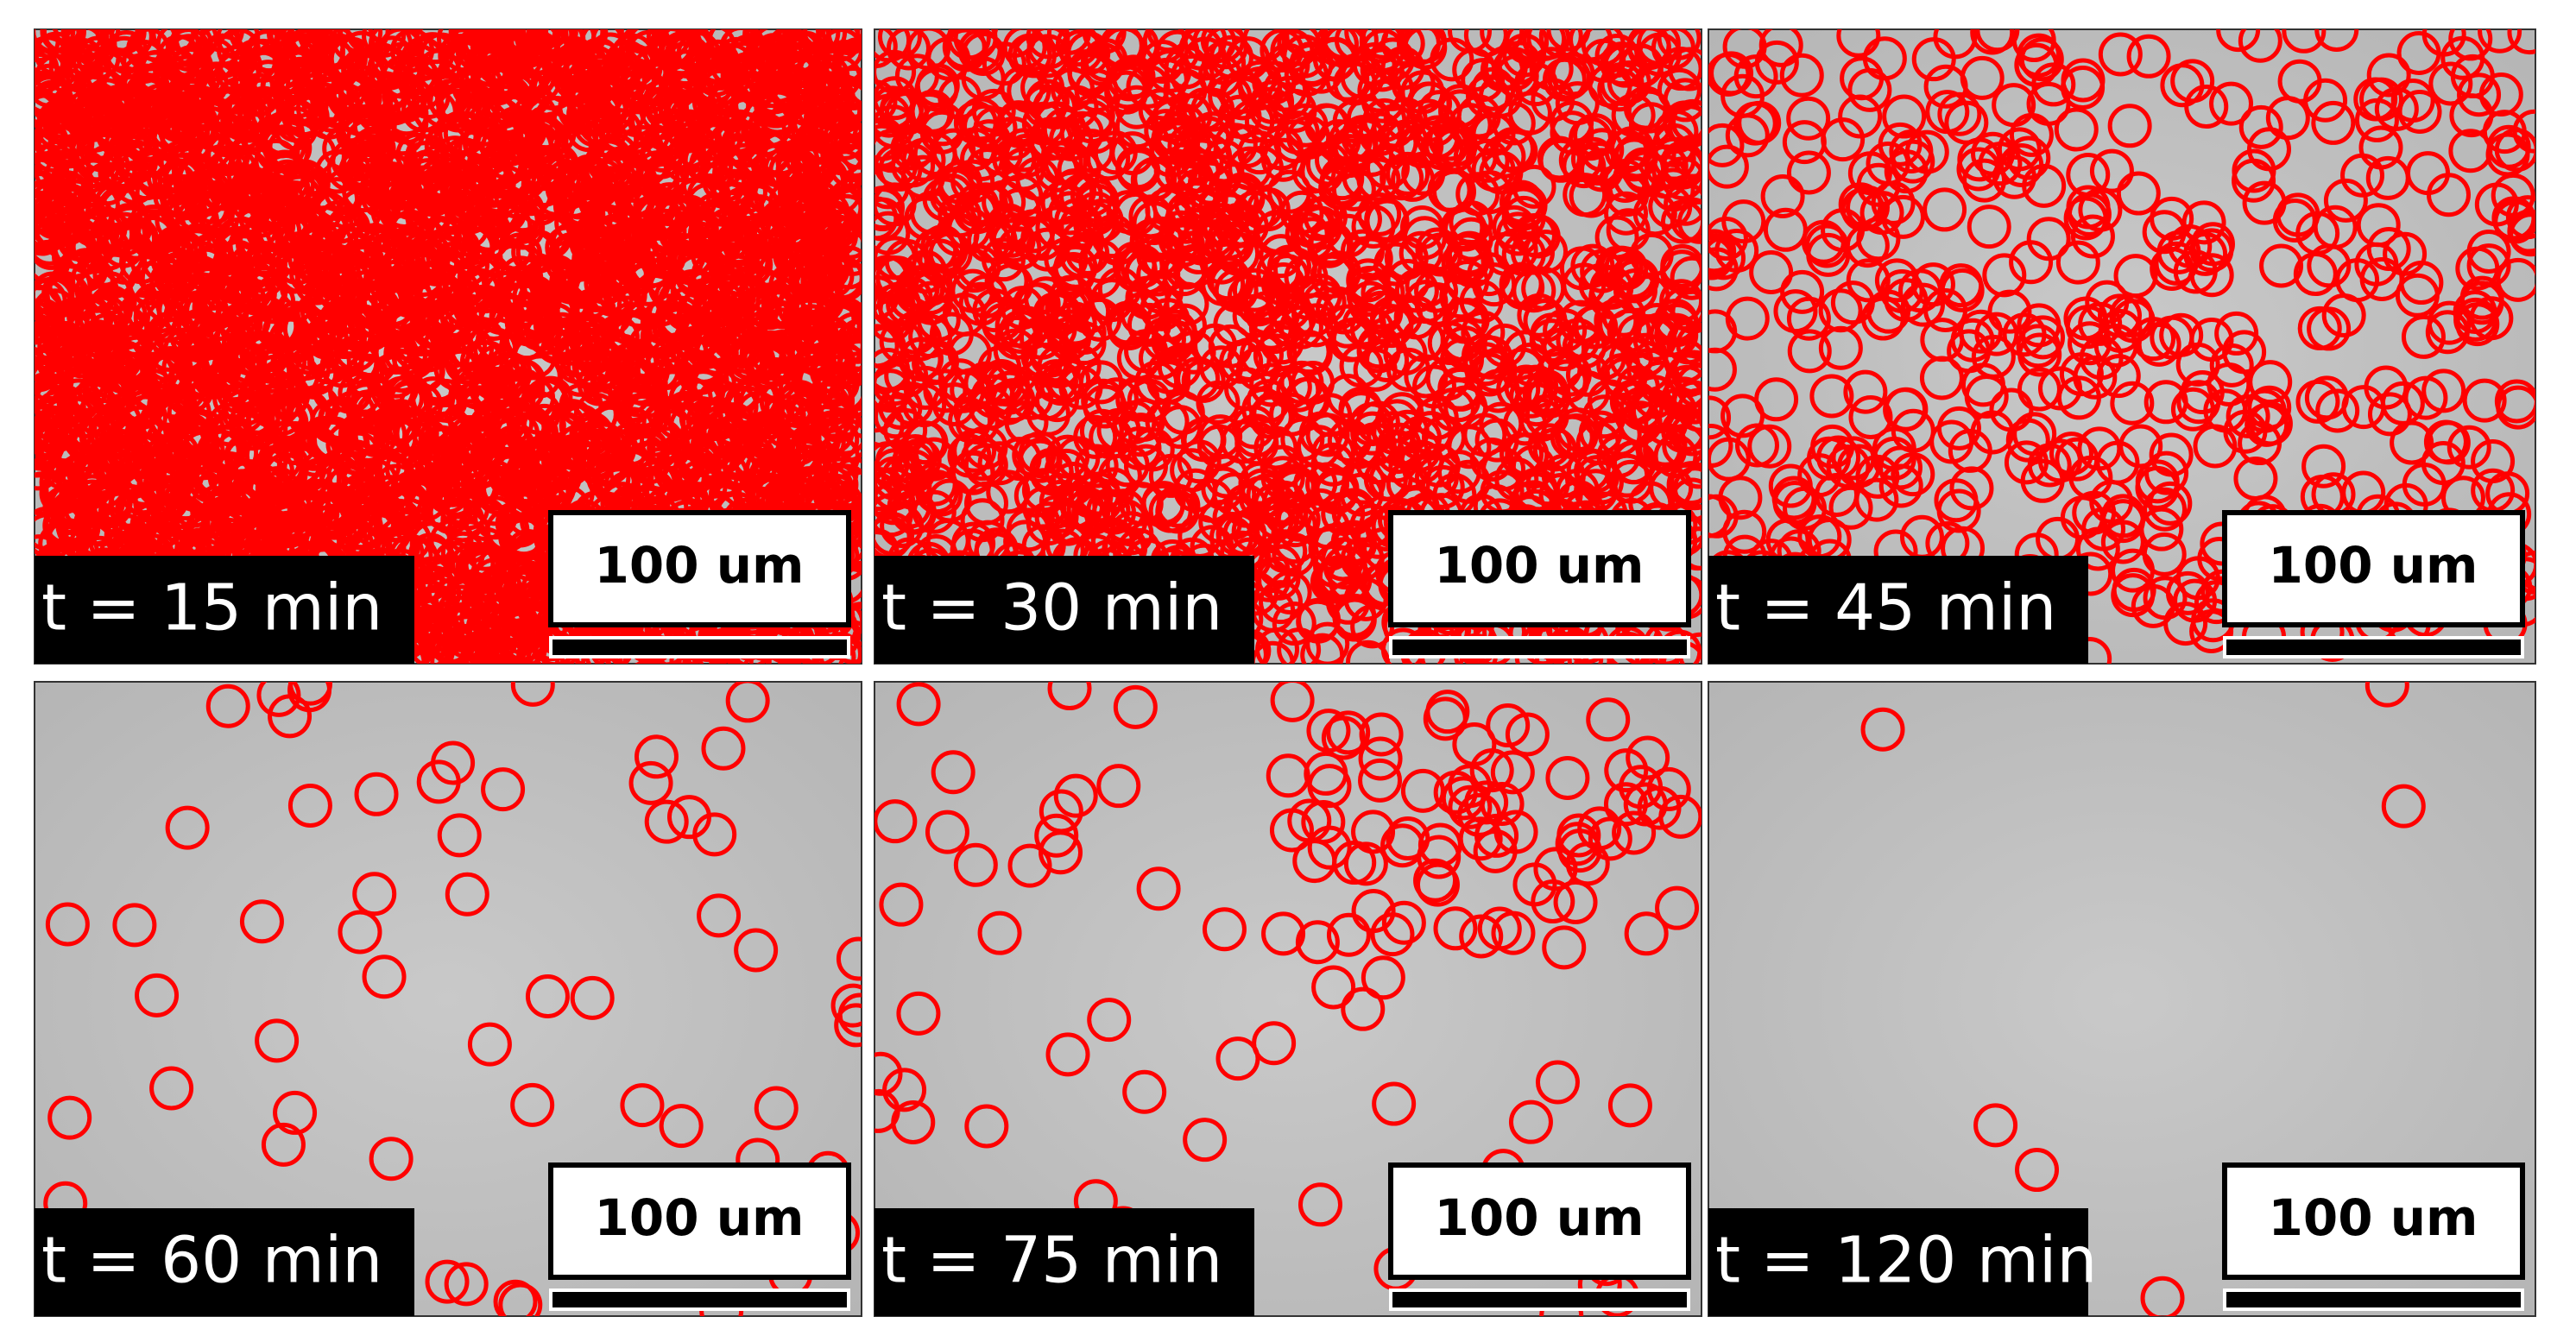  What do you see at coordinates (1540, 565) in the screenshot?
I see `scale-label: 100 um` at bounding box center [1540, 565].